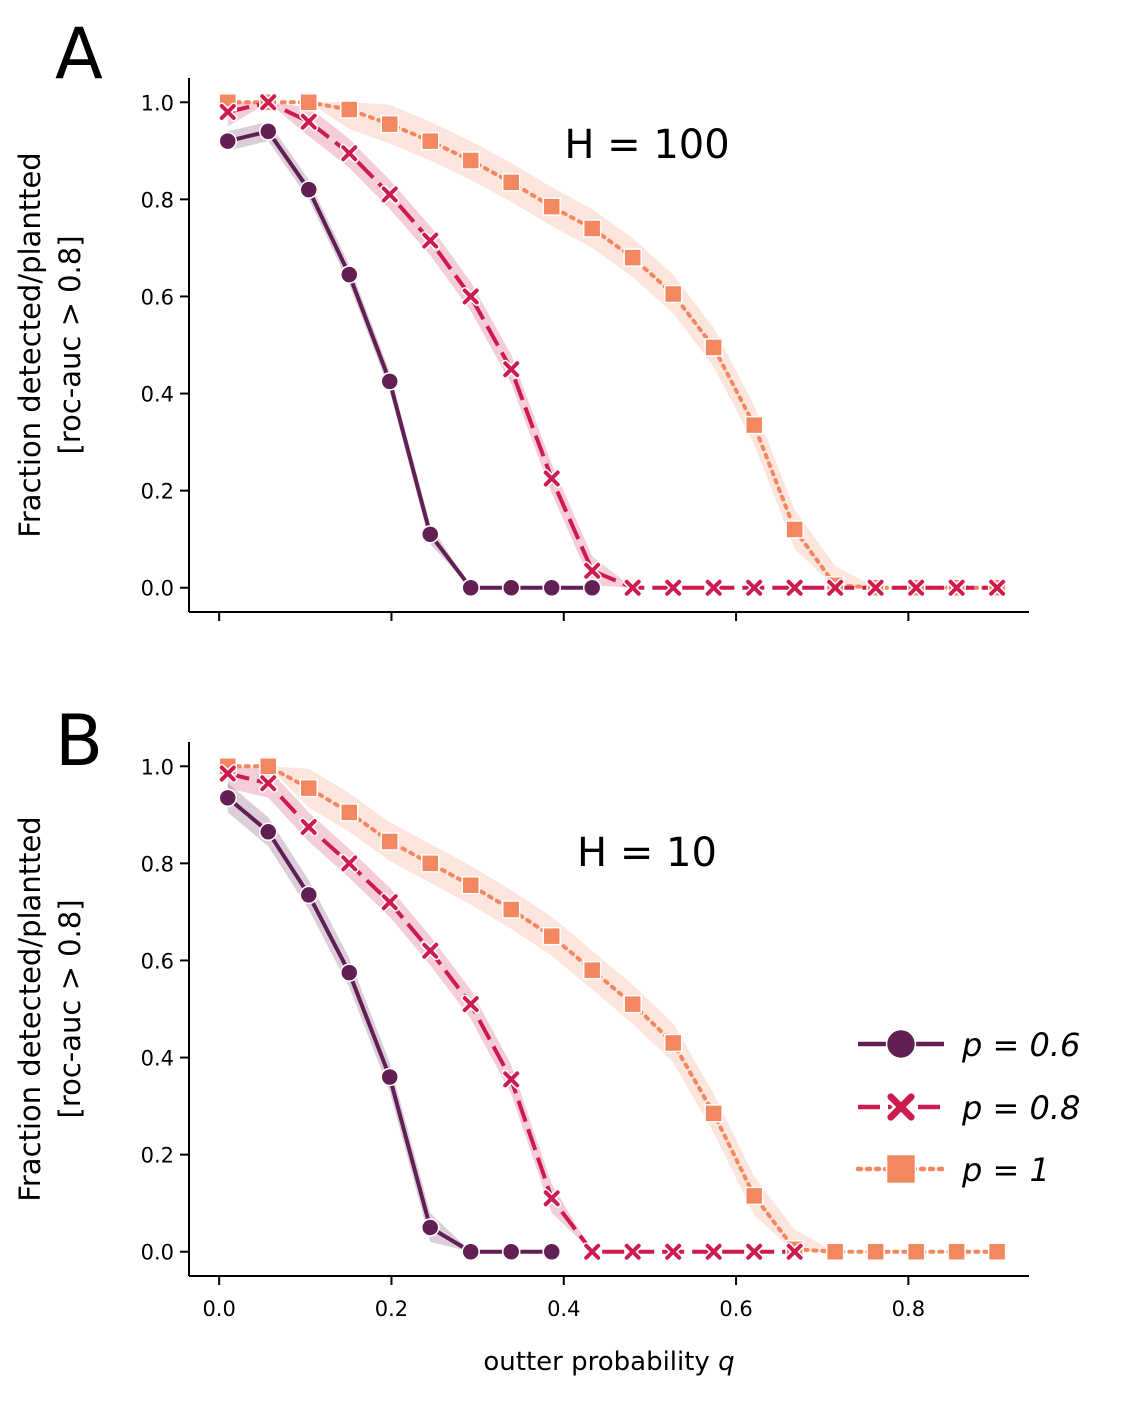 This screenshot has height=1409, width=1146. I want to click on x-tick-label: 0.2, so click(391, 1309).